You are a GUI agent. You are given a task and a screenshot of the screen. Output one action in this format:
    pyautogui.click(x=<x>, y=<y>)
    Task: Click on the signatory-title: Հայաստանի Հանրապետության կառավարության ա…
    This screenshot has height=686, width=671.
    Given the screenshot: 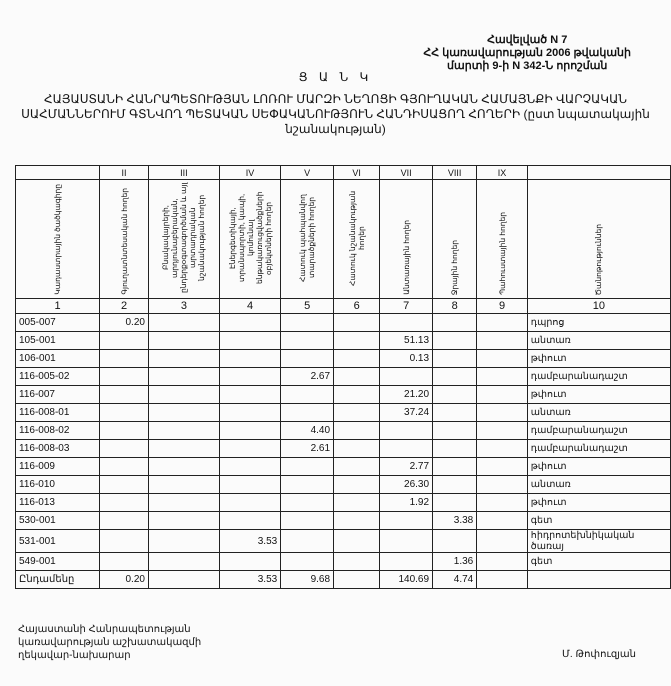 What is the action you would take?
    pyautogui.click(x=109, y=642)
    